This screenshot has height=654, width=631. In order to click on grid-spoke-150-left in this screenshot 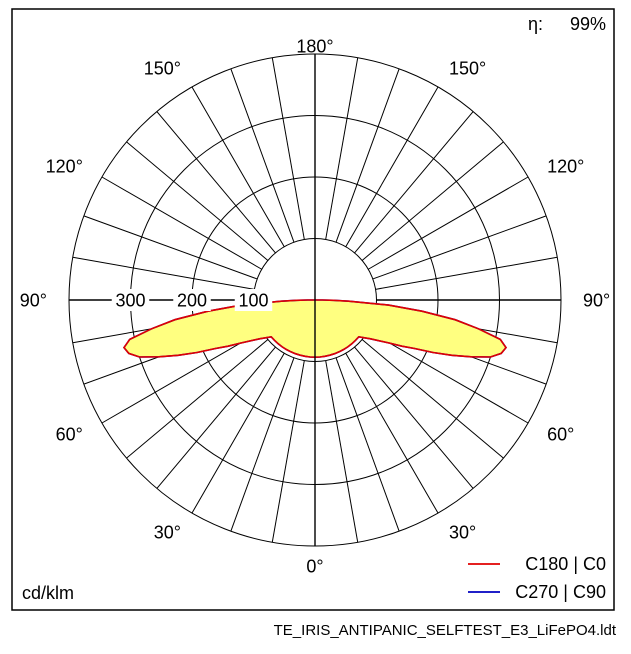, I will do `click(238, 166)`.